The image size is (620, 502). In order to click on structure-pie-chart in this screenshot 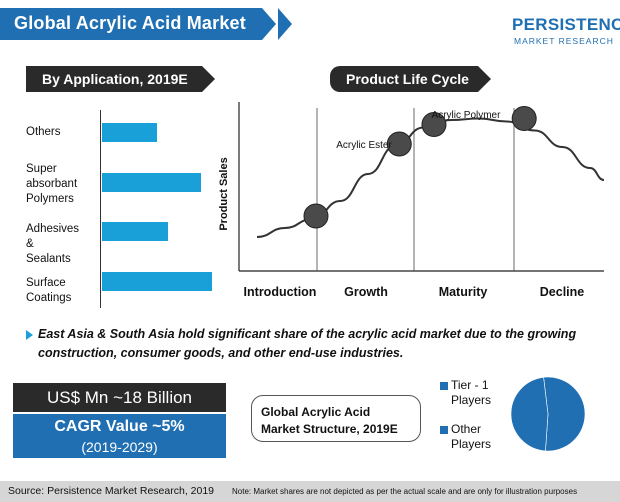, I will do `click(548, 414)`.